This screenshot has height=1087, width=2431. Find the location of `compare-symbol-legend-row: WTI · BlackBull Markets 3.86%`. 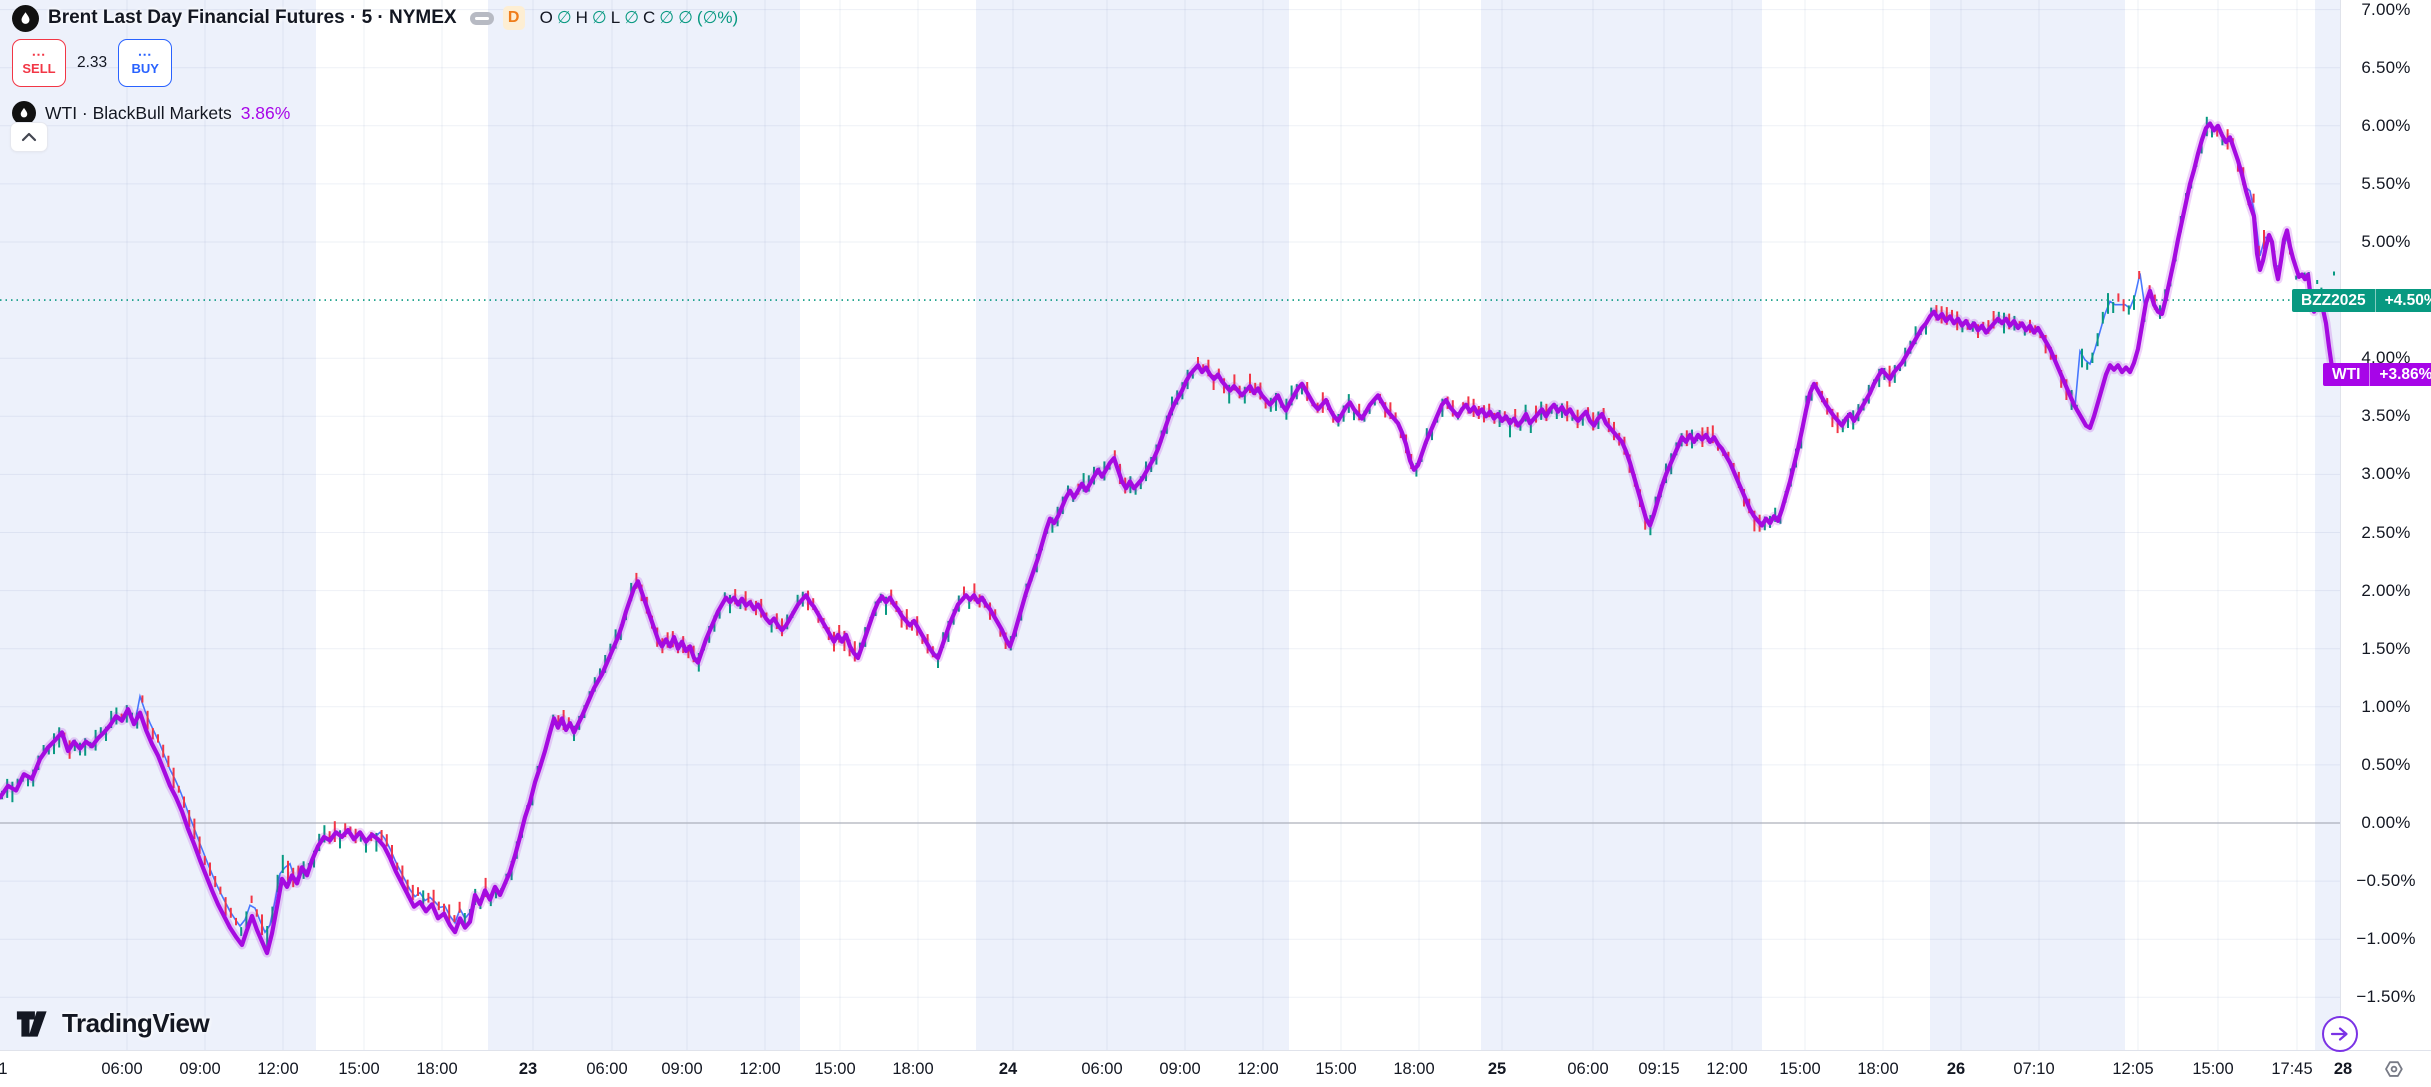

compare-symbol-legend-row: WTI · BlackBull Markets 3.86% is located at coordinates (375, 113).